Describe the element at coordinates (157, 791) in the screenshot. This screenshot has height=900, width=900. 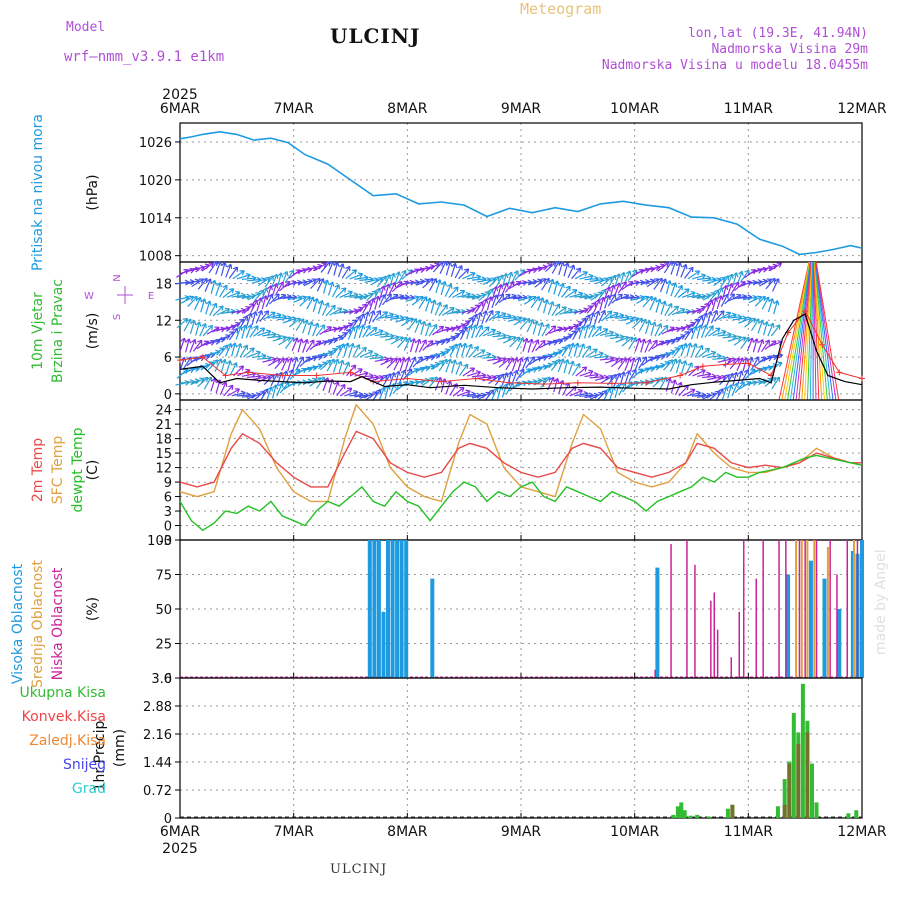
I see `y-tick-label: 0.72` at that location.